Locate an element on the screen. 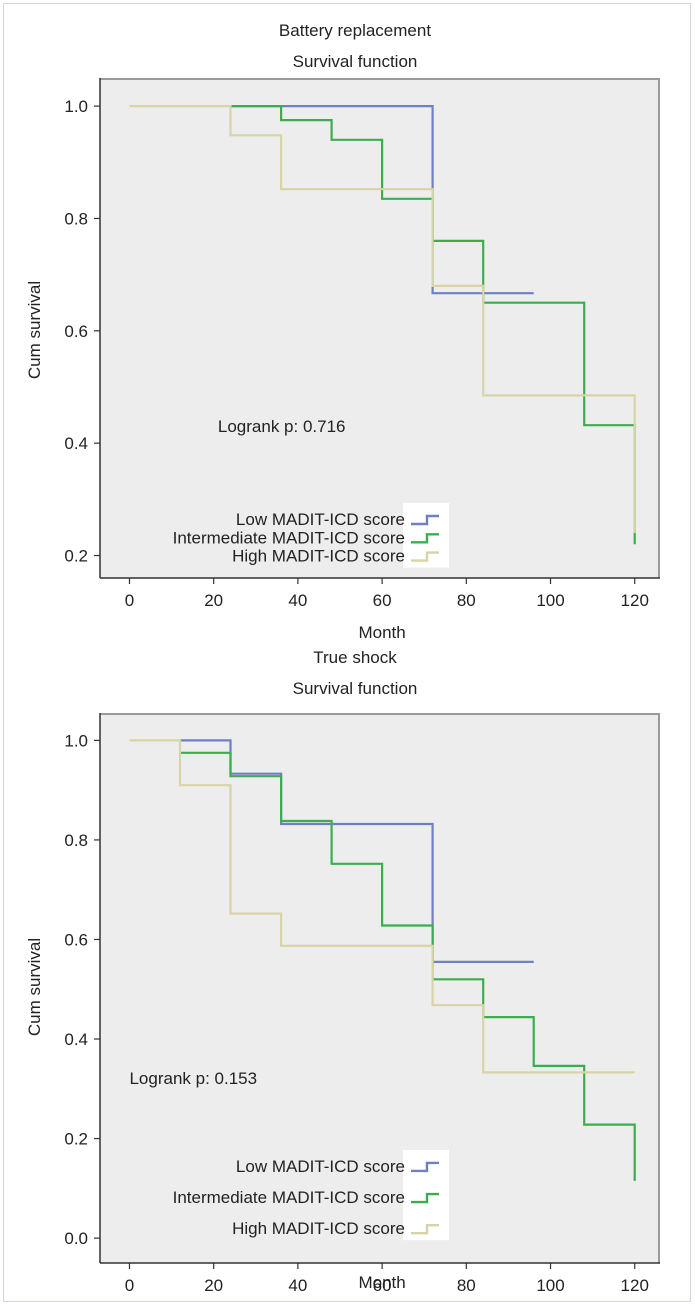 The image size is (695, 1306). y-tick-label: 0.0 is located at coordinates (76, 1238).